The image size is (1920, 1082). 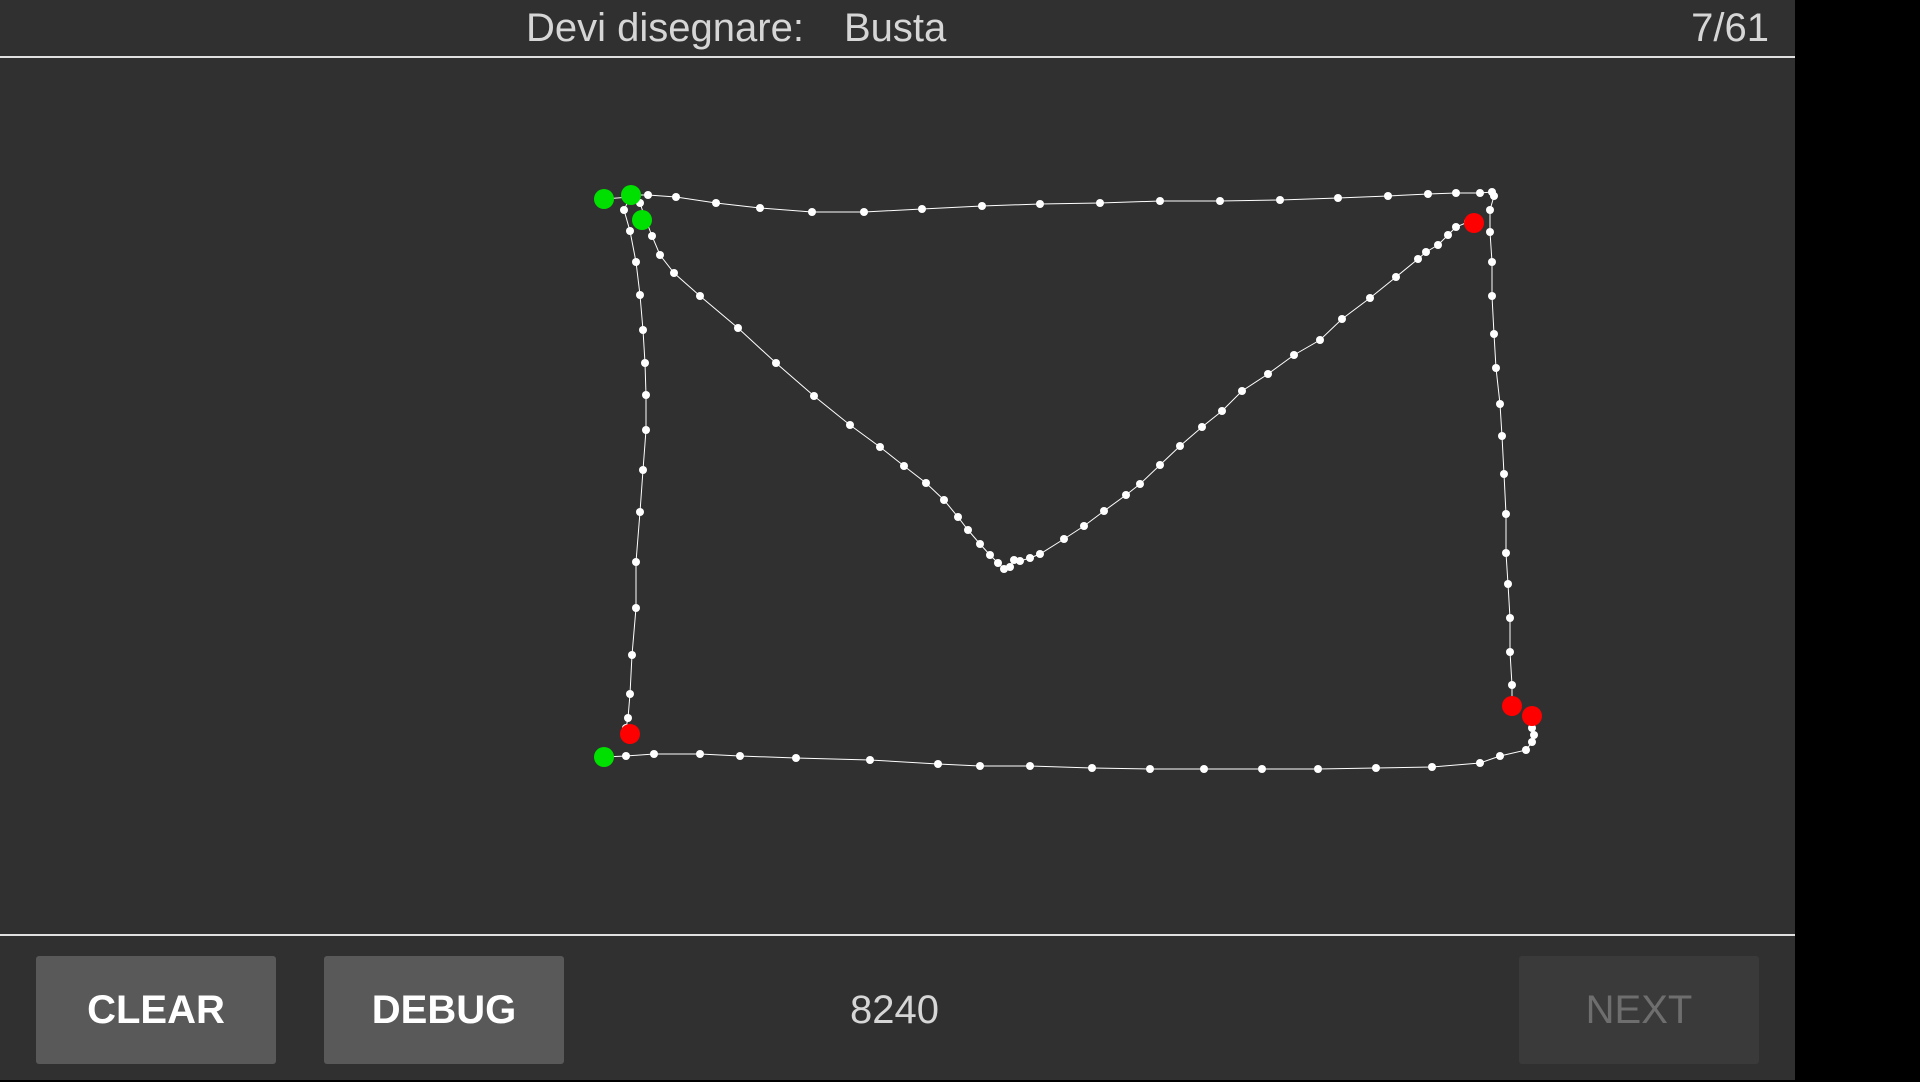 I want to click on prompt-word: Busta, so click(x=895, y=28).